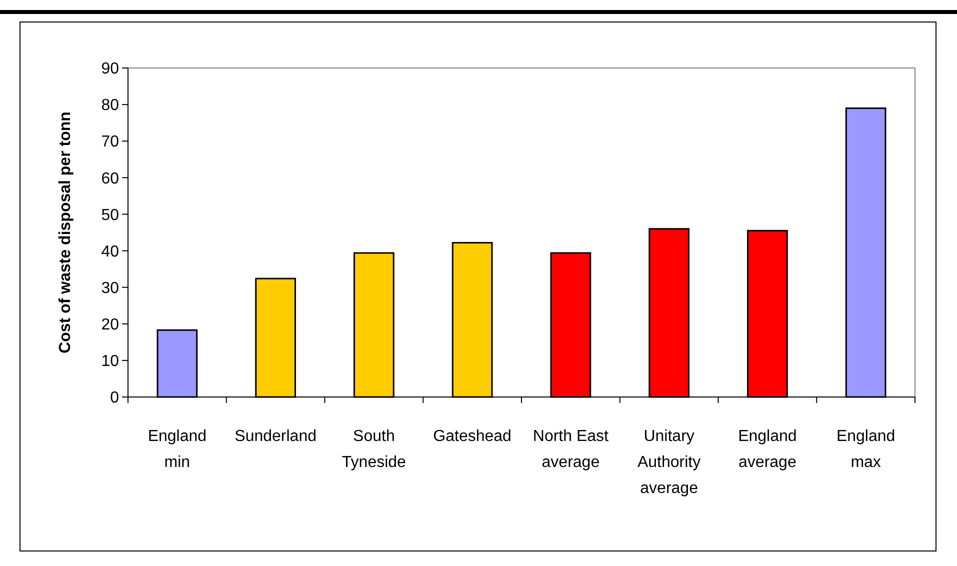  I want to click on x-tick-label: South Tyneside, so click(374, 449).